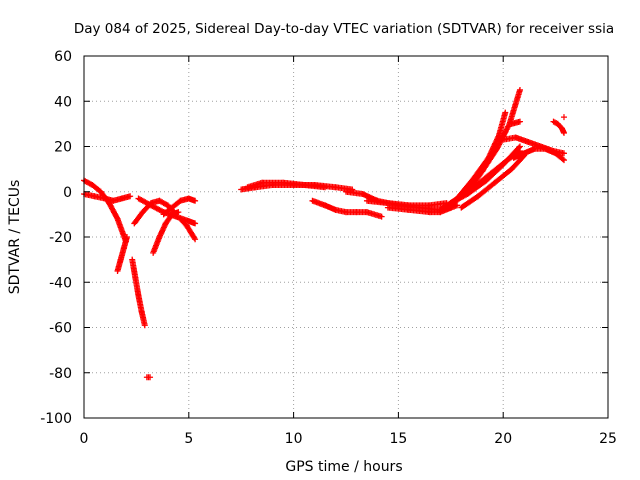  Describe the element at coordinates (56, 419) in the screenshot. I see `y-tick-label: -100` at that location.